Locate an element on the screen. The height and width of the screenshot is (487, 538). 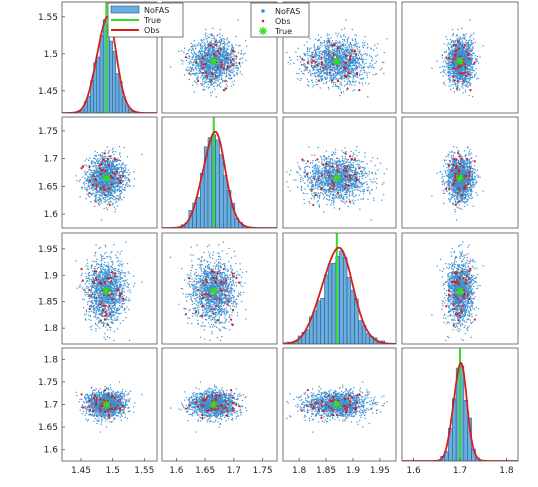
panel-content is located at coordinates (208, 58).